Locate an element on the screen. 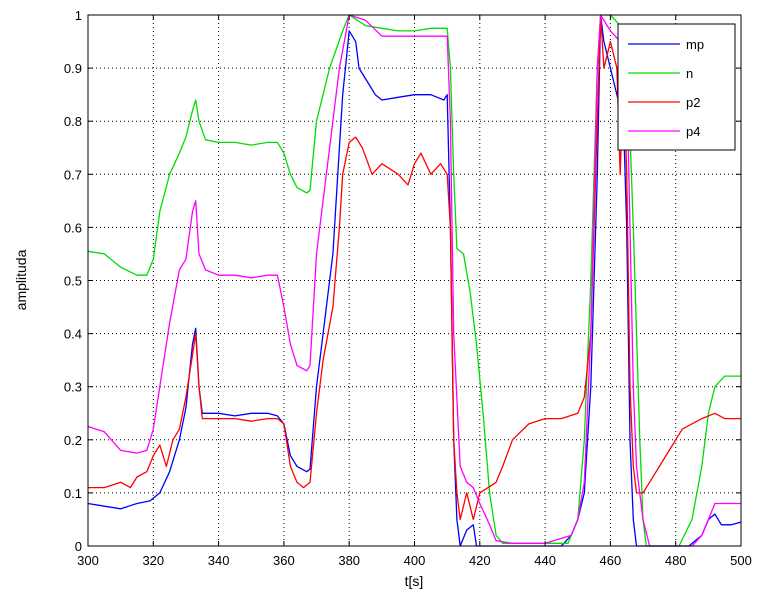 This screenshot has width=757, height=596. x-tick-label: 300 is located at coordinates (88, 560).